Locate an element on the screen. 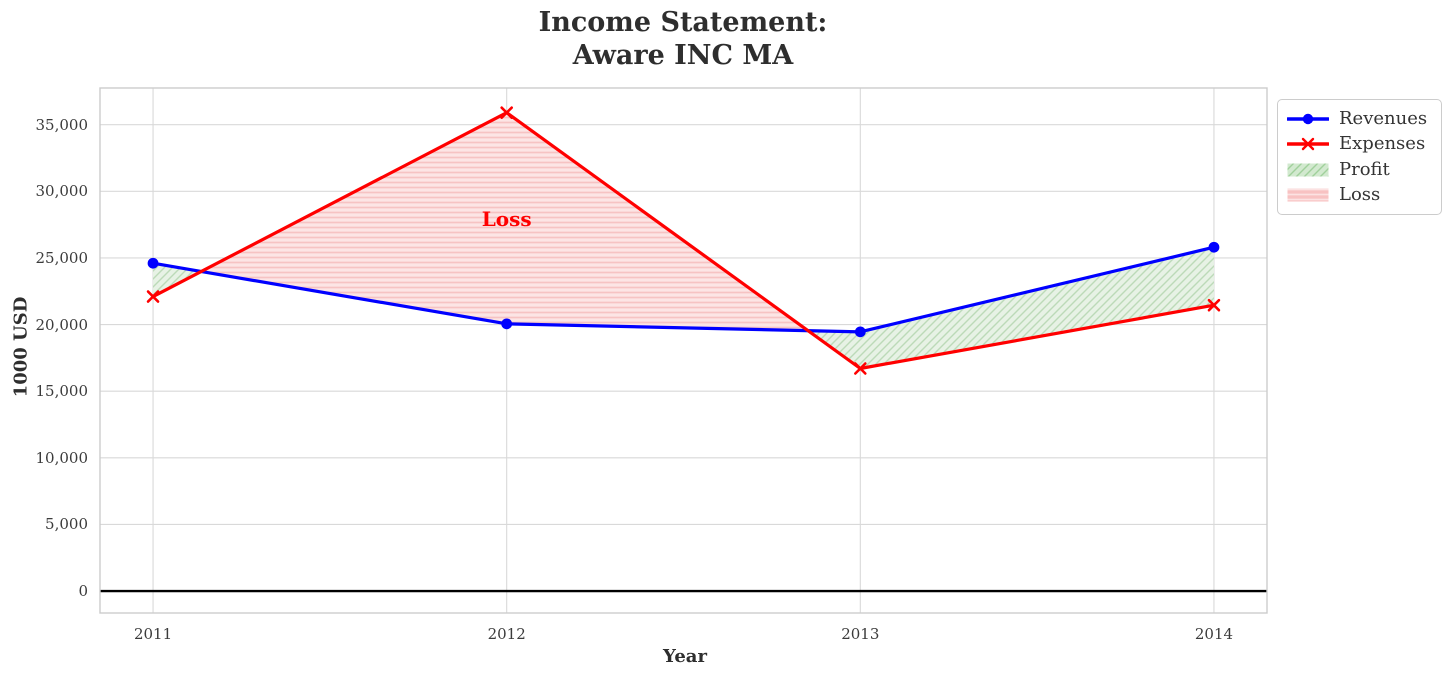  legend-item-profit: Profit is located at coordinates (1359, 170).